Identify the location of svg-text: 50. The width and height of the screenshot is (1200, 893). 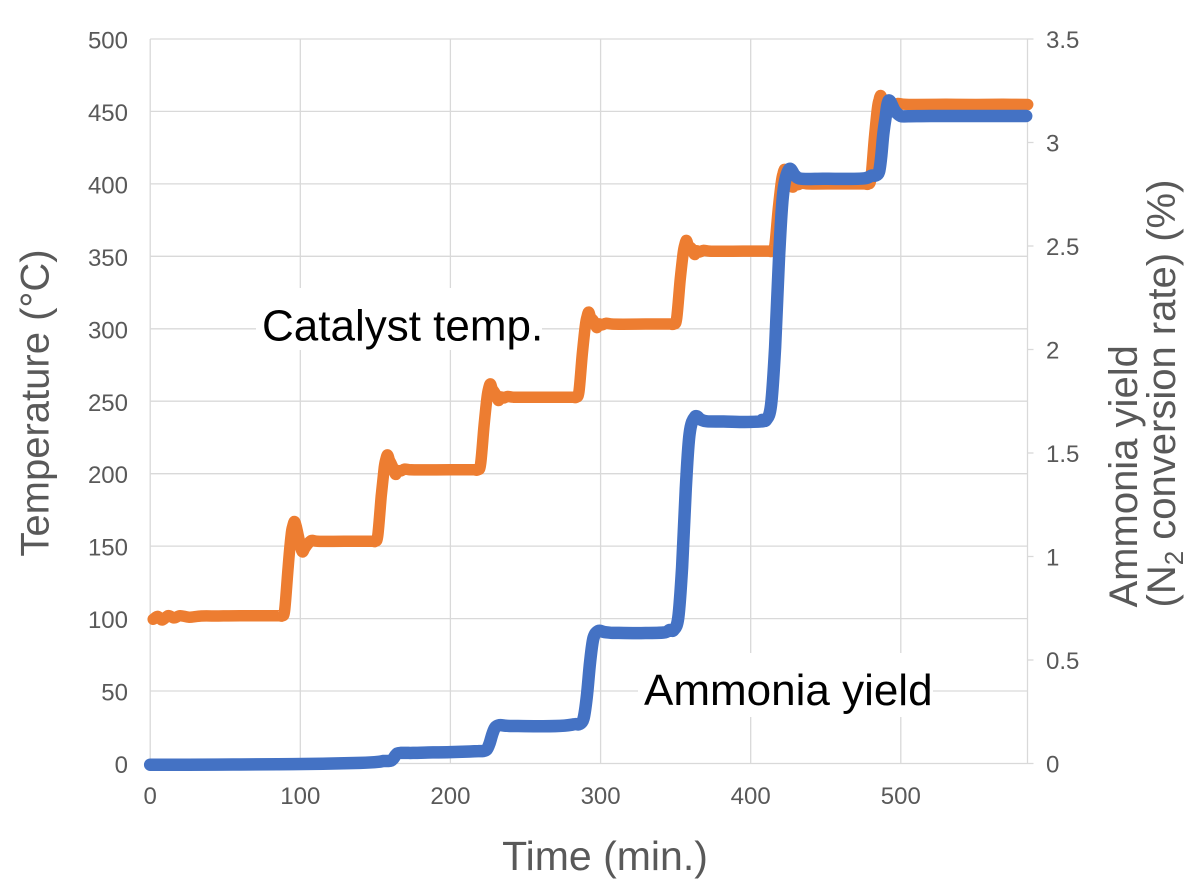
(114, 693).